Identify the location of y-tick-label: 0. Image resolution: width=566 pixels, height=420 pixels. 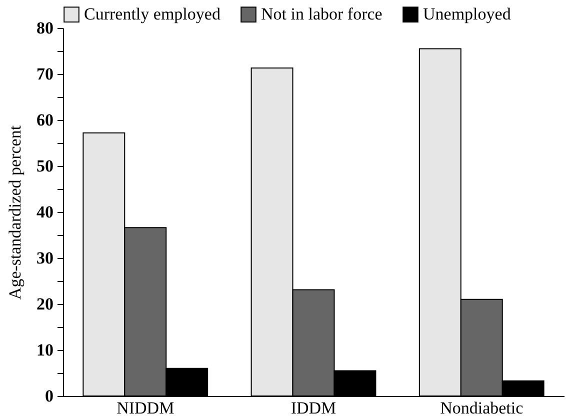
(49, 396).